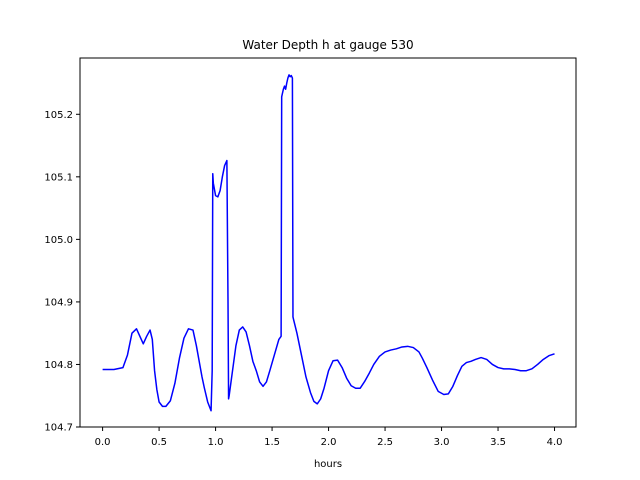 The image size is (640, 480). Describe the element at coordinates (385, 442) in the screenshot. I see `x-tick-label: 2.5` at that location.